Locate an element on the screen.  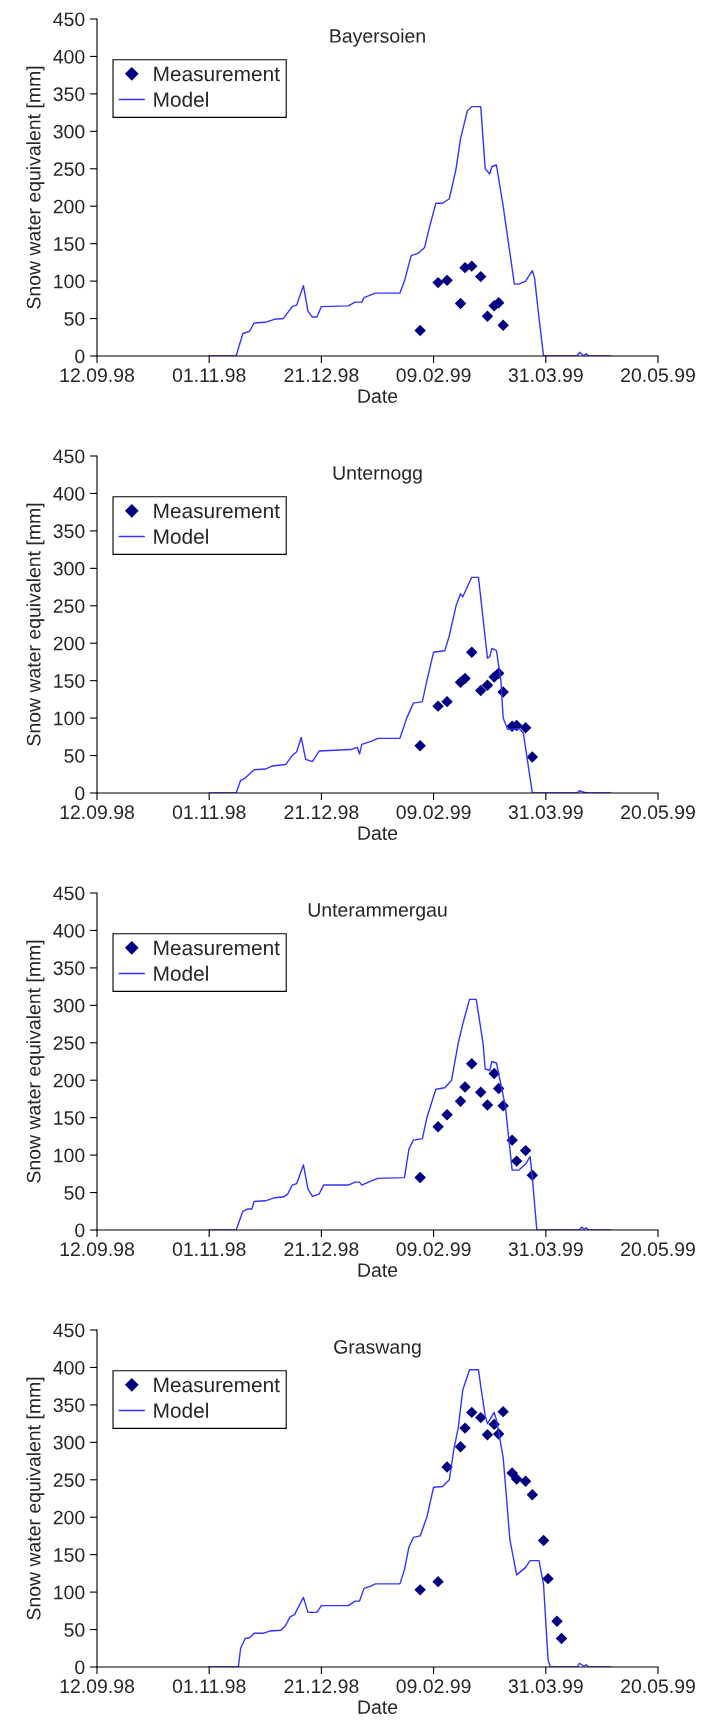
y-tick-label: 300 is located at coordinates (69, 1005).